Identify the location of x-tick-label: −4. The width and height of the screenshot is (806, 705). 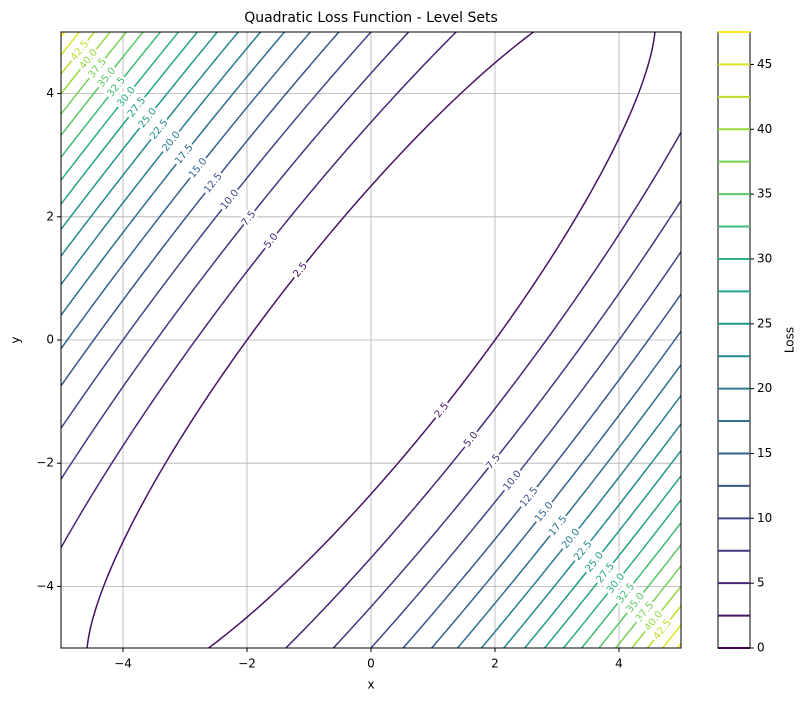
(123, 664).